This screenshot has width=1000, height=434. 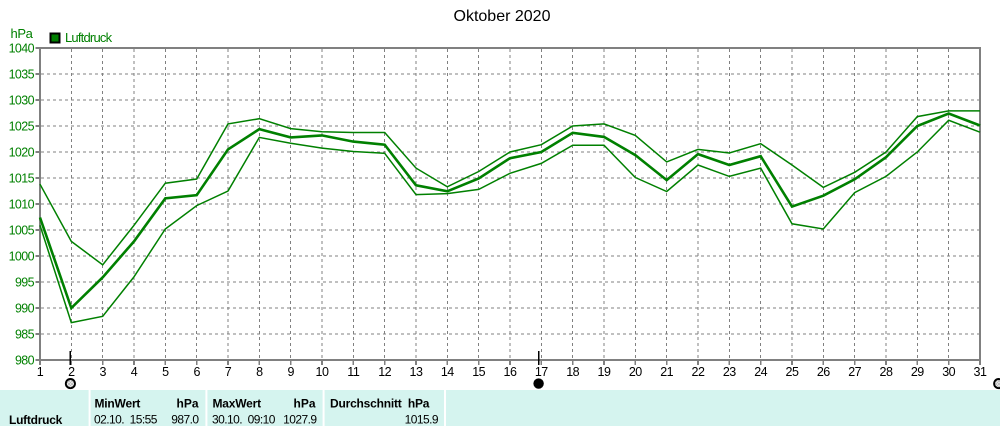 I want to click on svg-text: 1, so click(x=40, y=372).